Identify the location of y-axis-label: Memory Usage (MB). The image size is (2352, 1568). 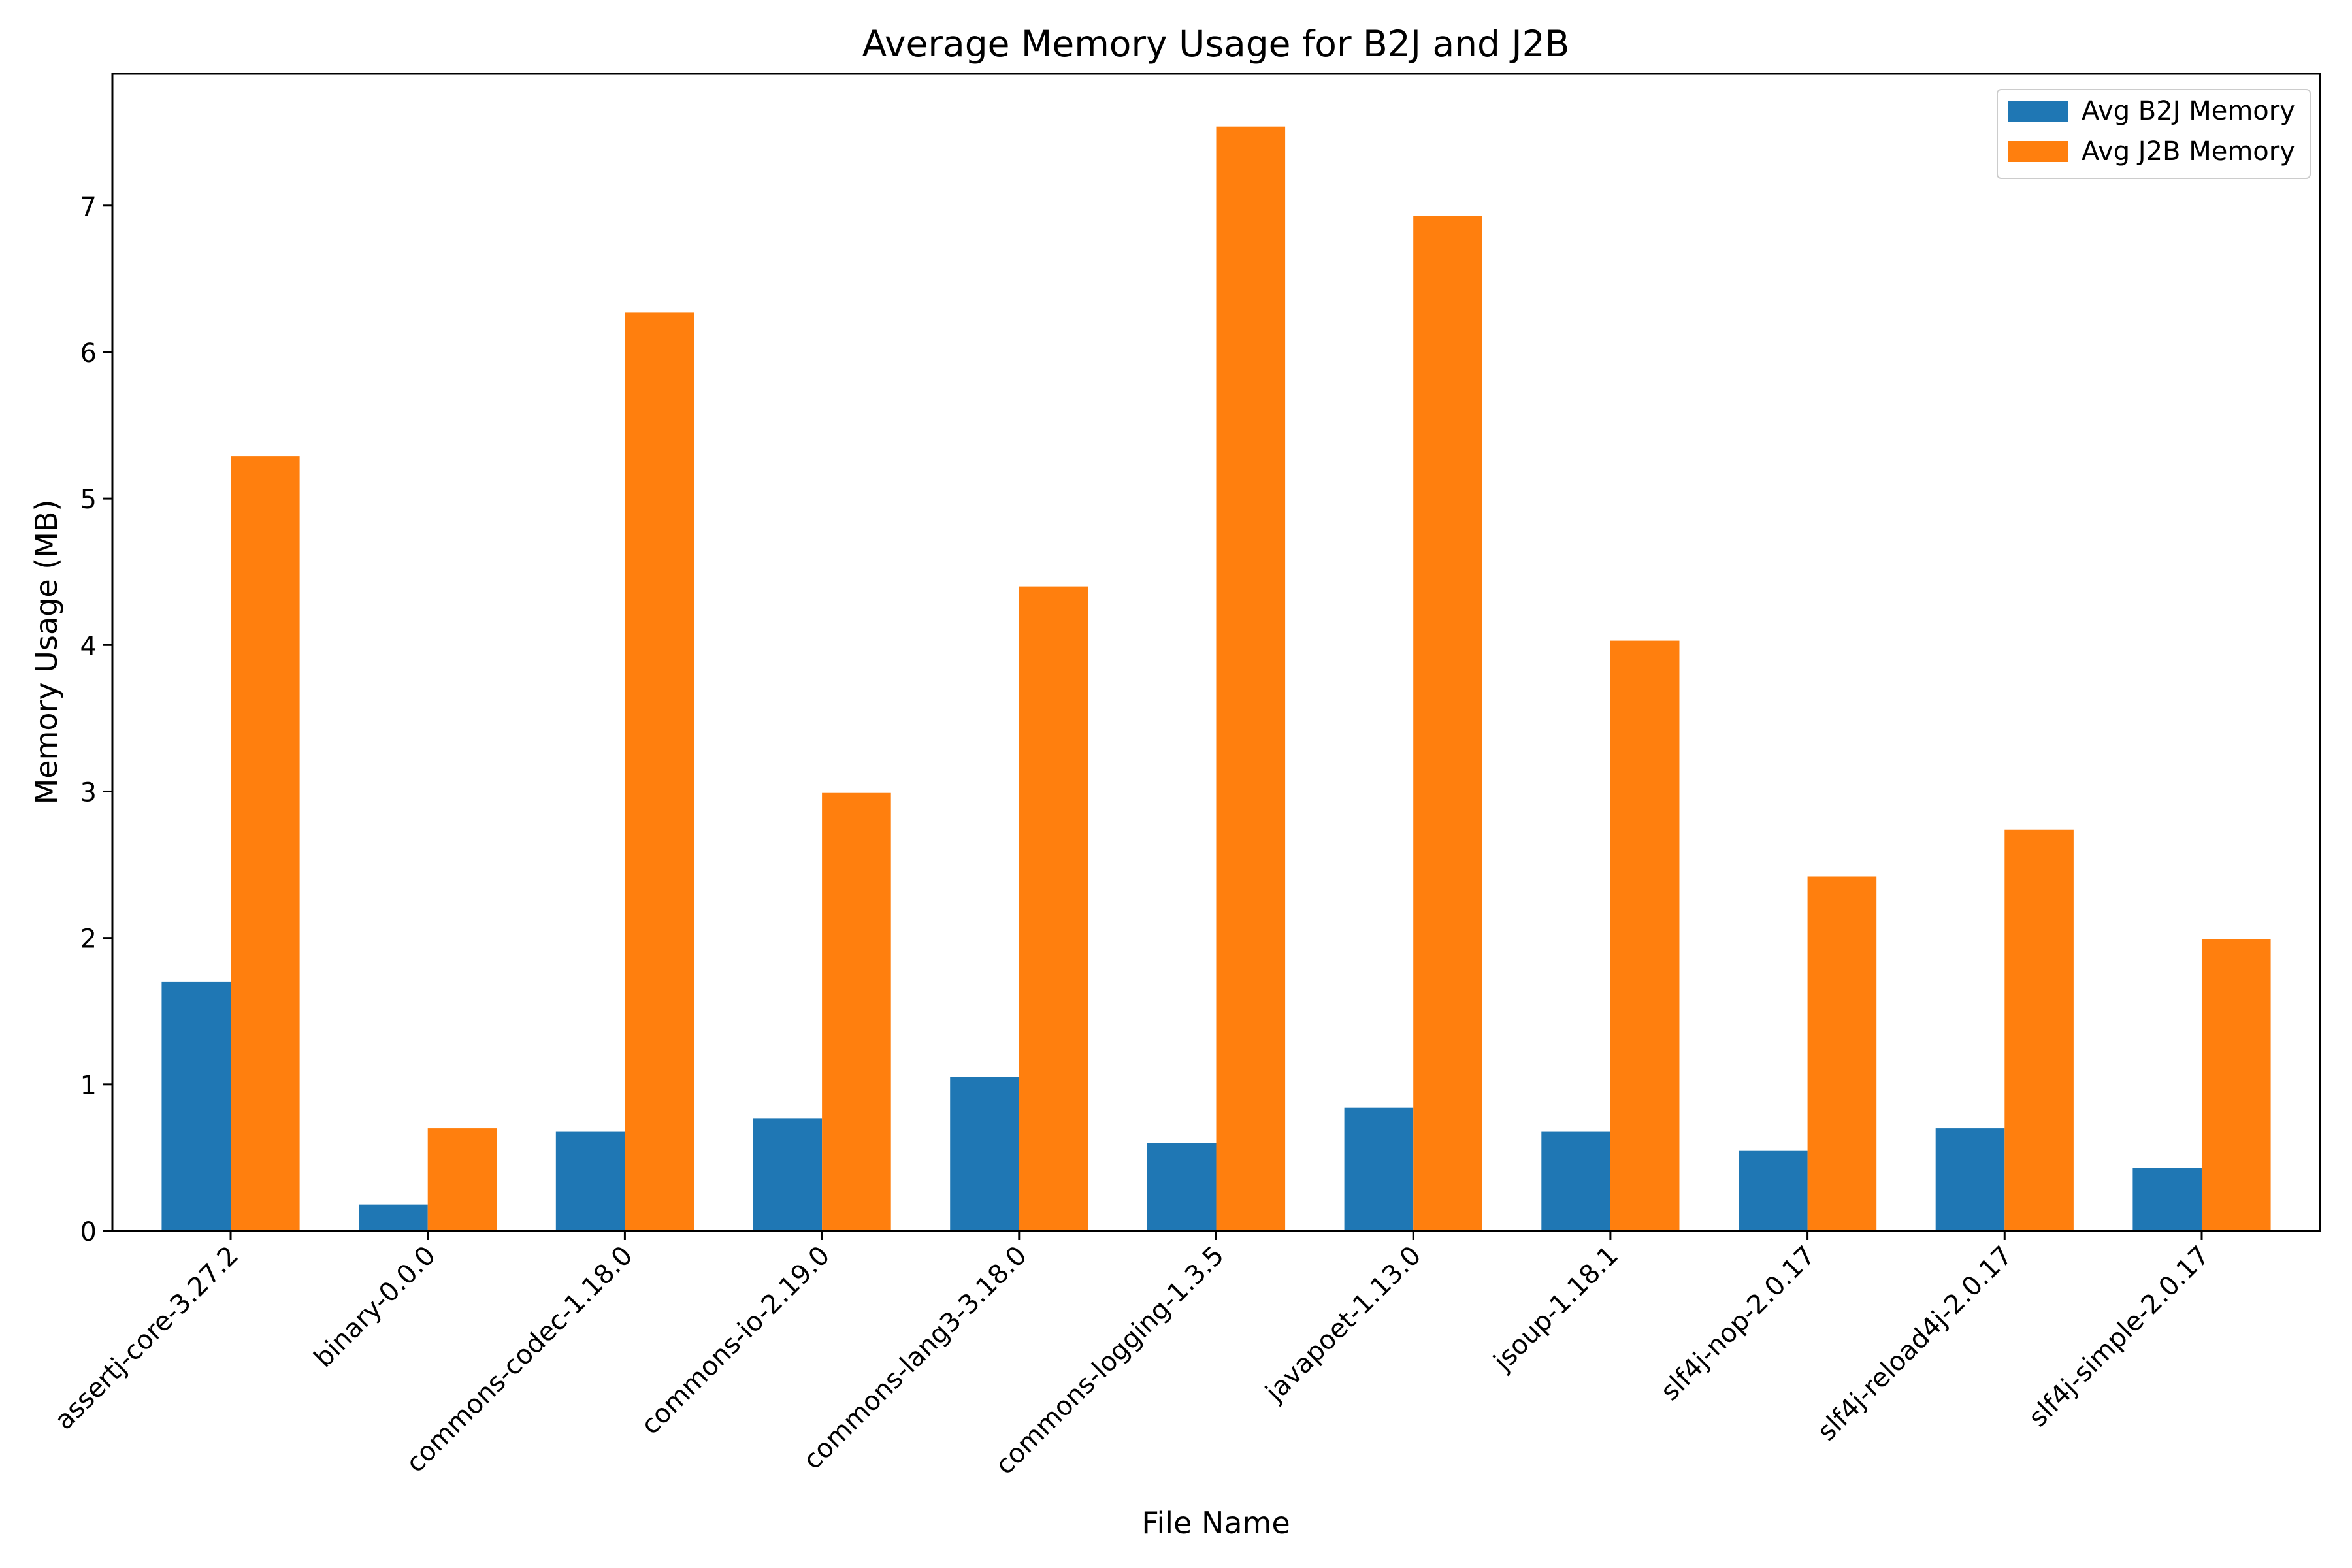
(46, 652).